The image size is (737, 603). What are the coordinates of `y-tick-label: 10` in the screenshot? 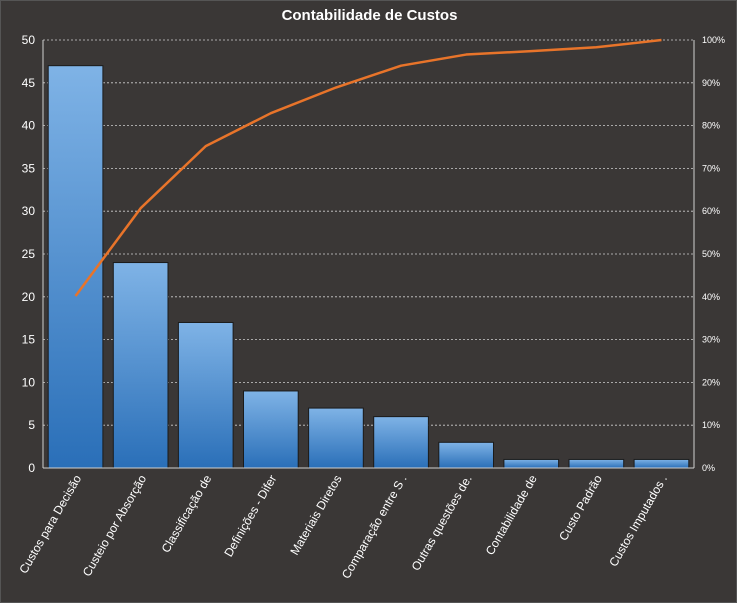 It's located at (29, 382).